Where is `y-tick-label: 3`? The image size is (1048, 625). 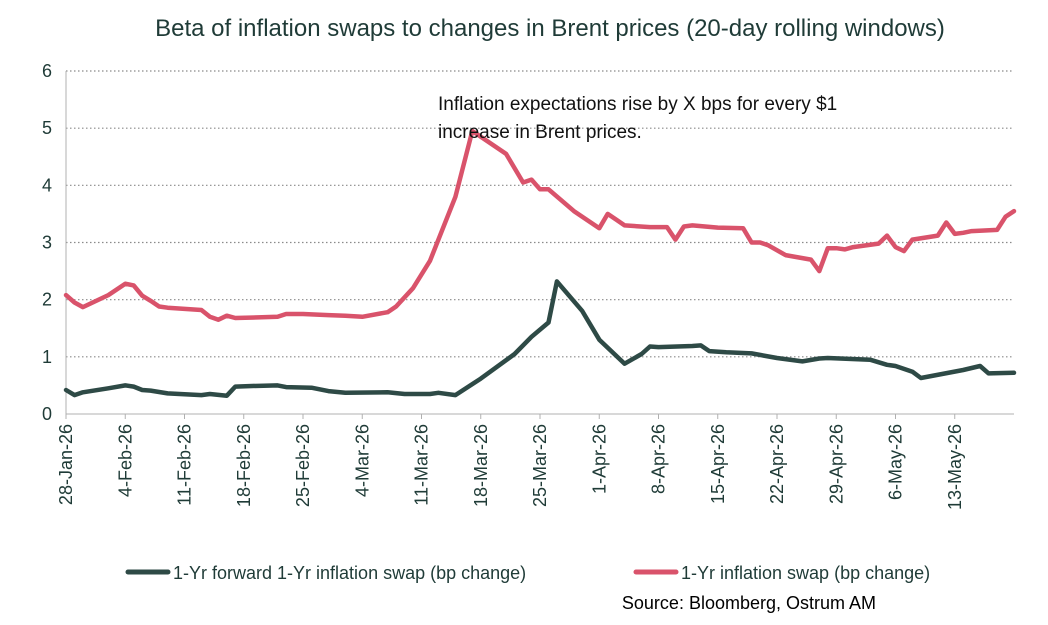
y-tick-label: 3 is located at coordinates (47, 243).